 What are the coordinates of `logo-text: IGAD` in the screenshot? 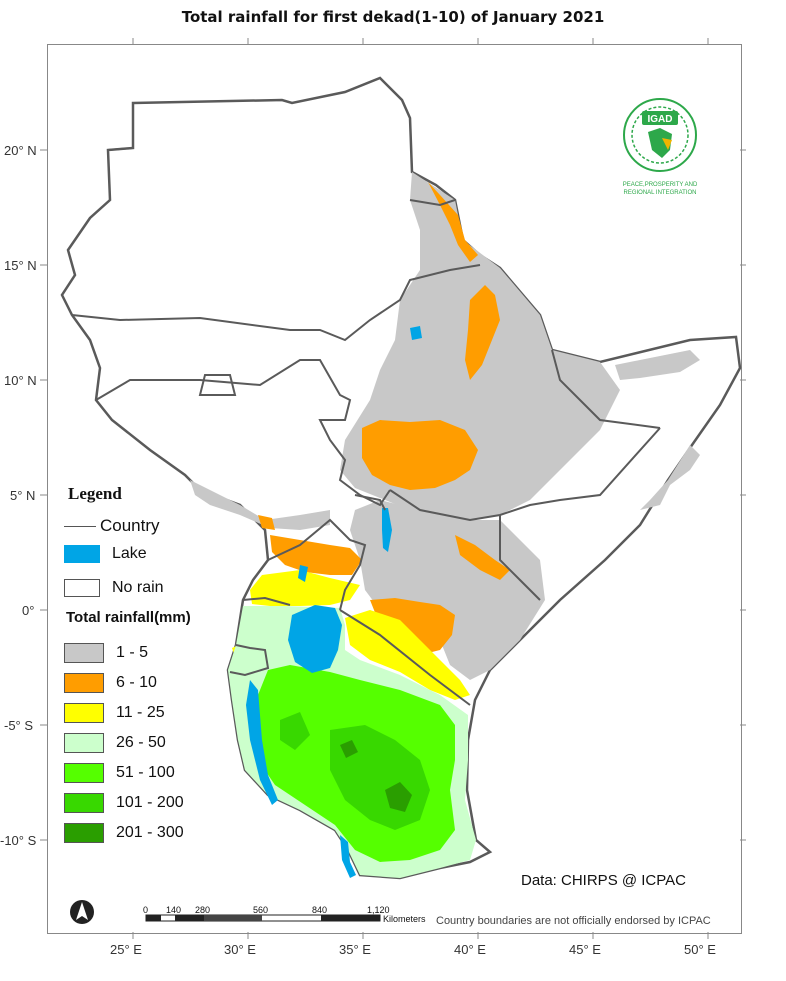 It's located at (660, 119).